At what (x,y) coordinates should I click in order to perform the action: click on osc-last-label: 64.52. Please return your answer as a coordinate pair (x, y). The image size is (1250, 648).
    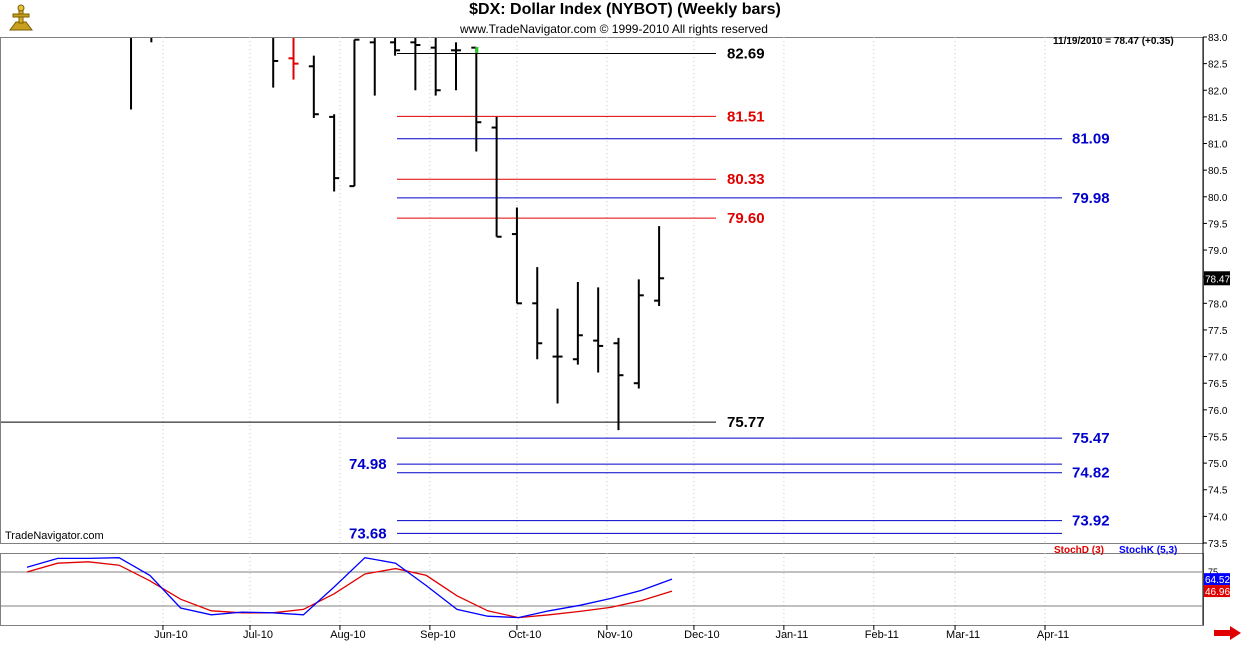
    Looking at the image, I should click on (1217, 580).